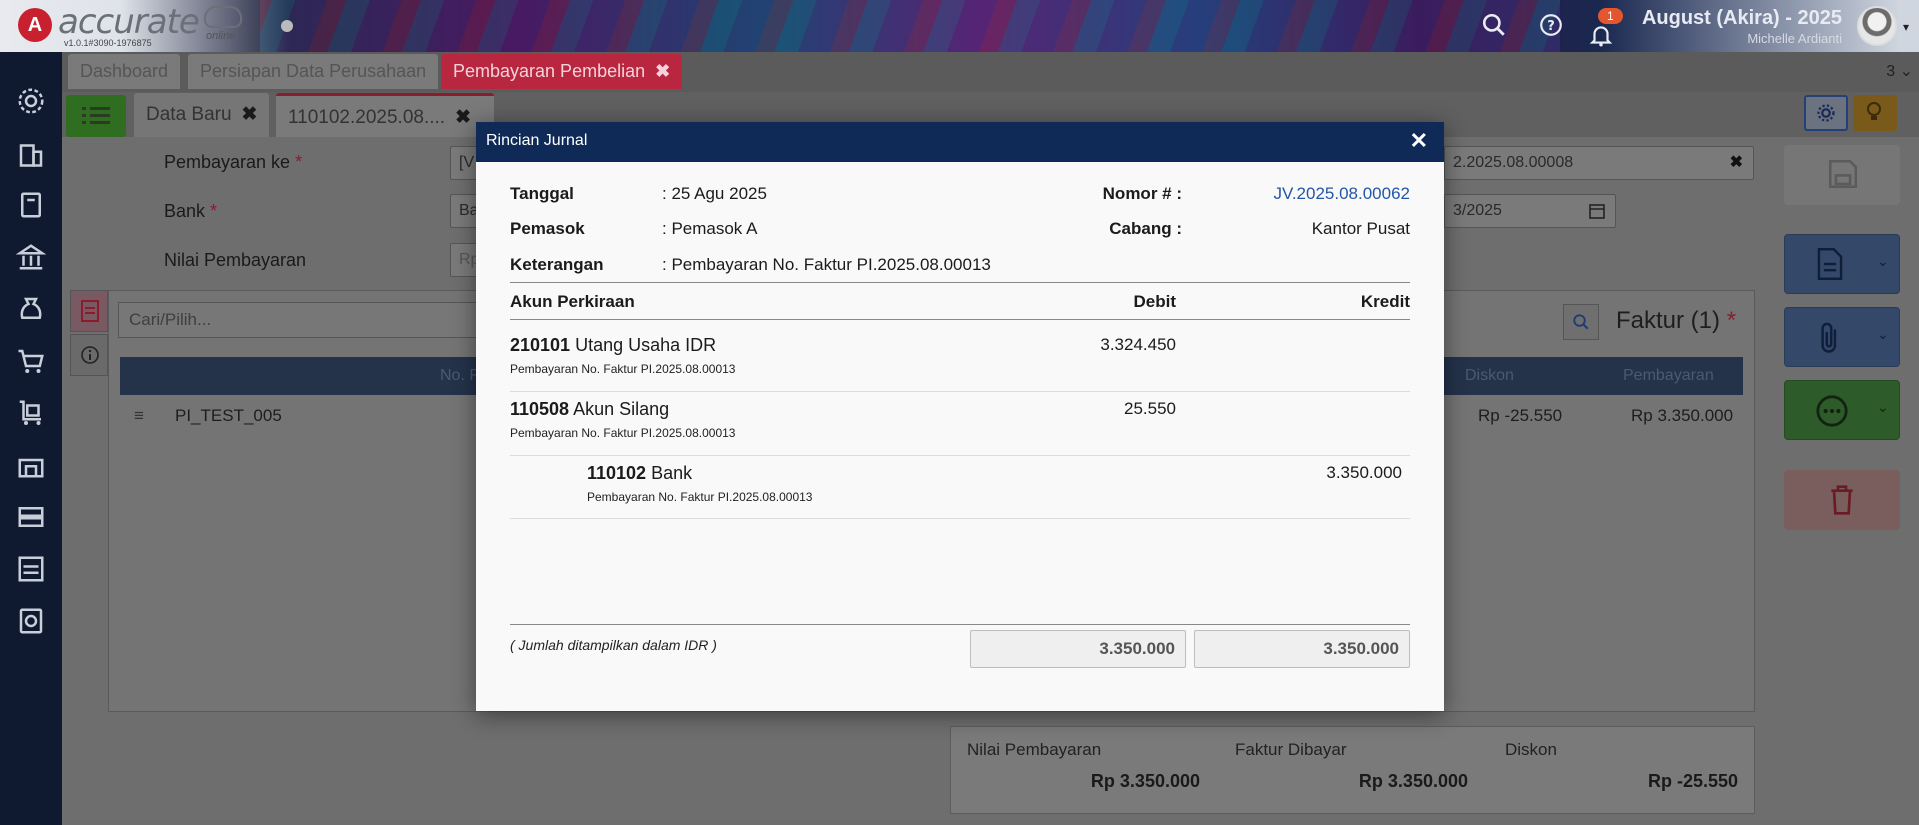 The image size is (1919, 825). Describe the element at coordinates (1597, 211) in the screenshot. I see `calendar-icon` at that location.